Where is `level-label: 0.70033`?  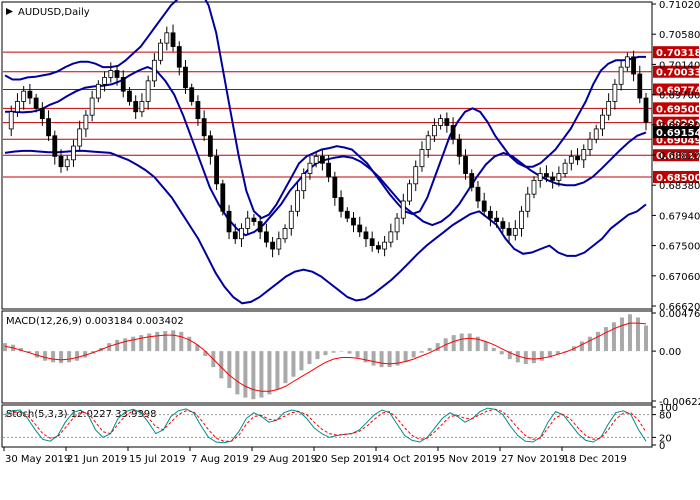 level-label: 0.70033 is located at coordinates (678, 73).